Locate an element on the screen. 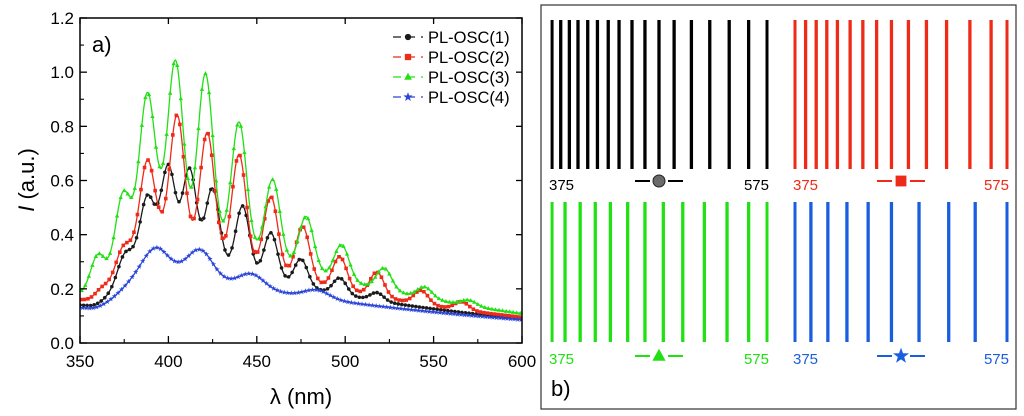  x-tick-label: 500 is located at coordinates (345, 361).